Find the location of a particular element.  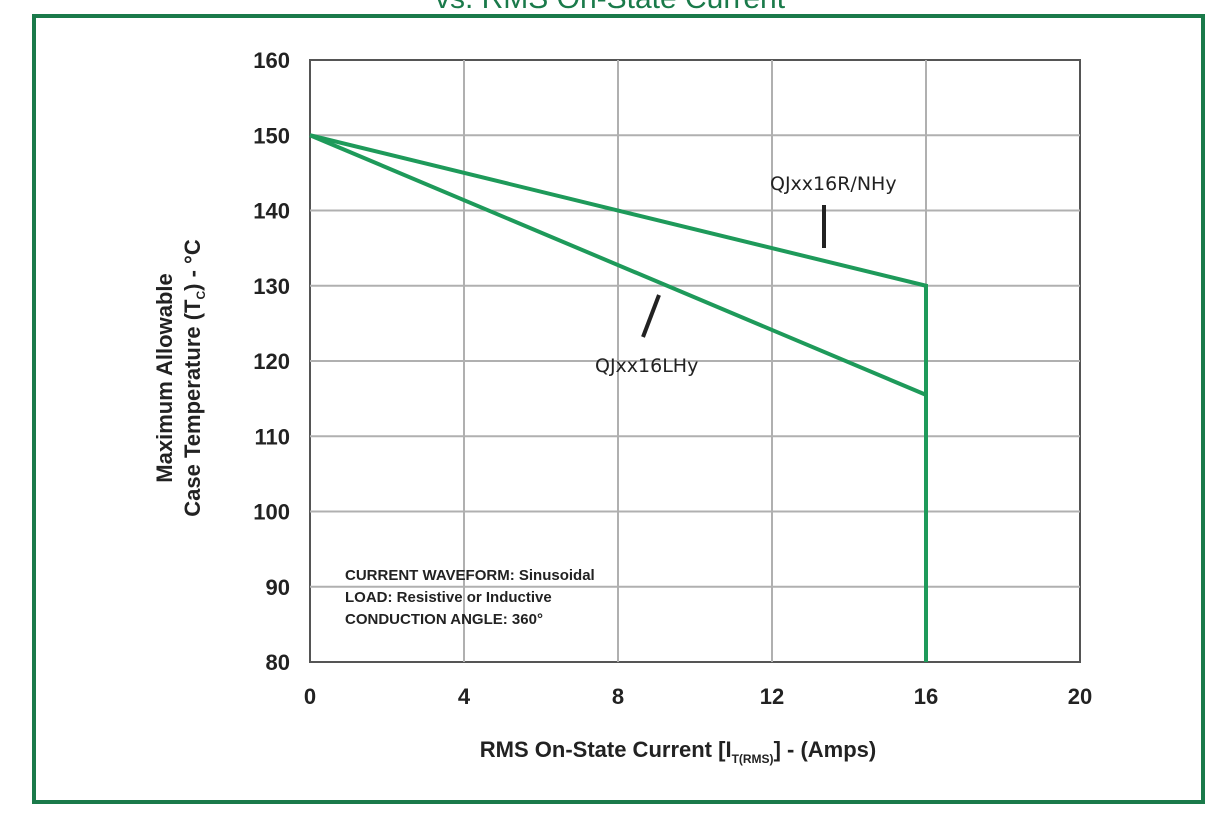

leader-line-lhy is located at coordinates (651, 316).